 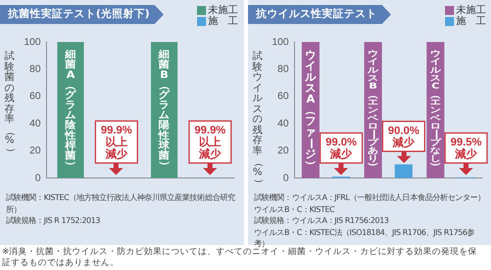 I want to click on category-label: 細菌B（グラム陽性球菌）, so click(x=165, y=110).